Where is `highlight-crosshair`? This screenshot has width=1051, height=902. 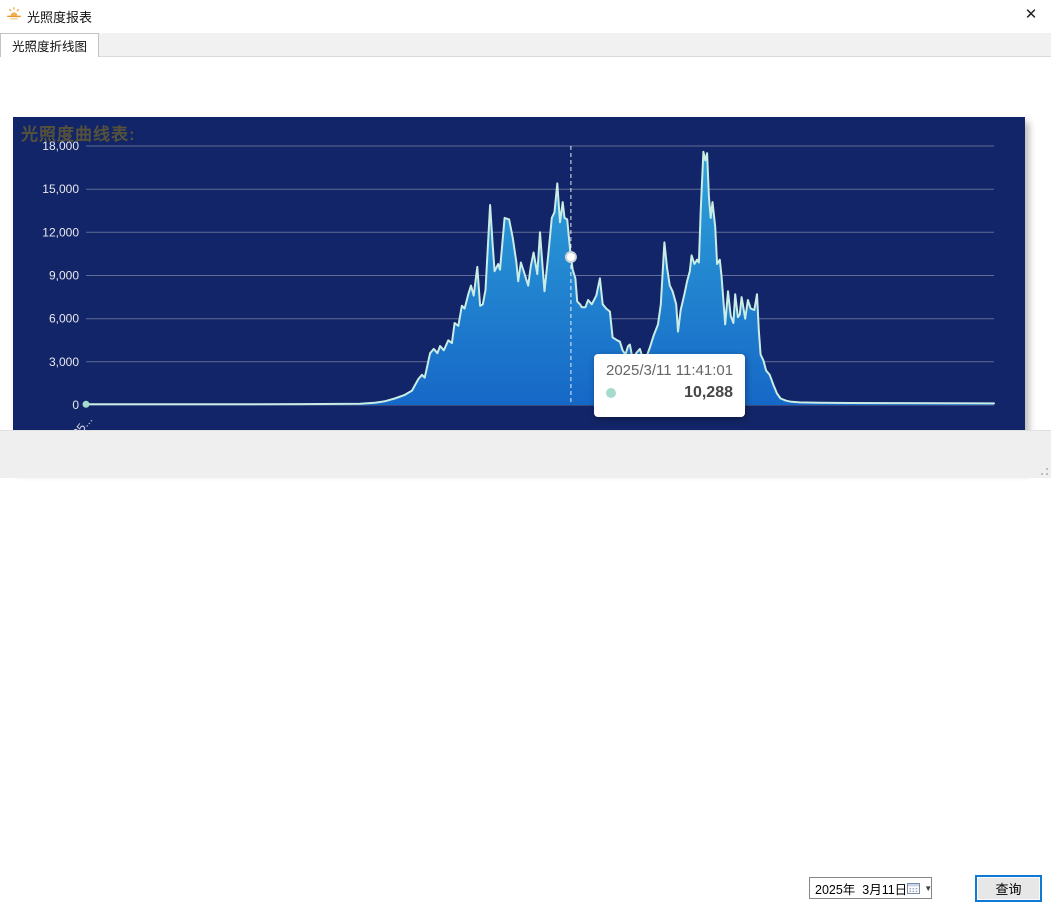 highlight-crosshair is located at coordinates (570, 275).